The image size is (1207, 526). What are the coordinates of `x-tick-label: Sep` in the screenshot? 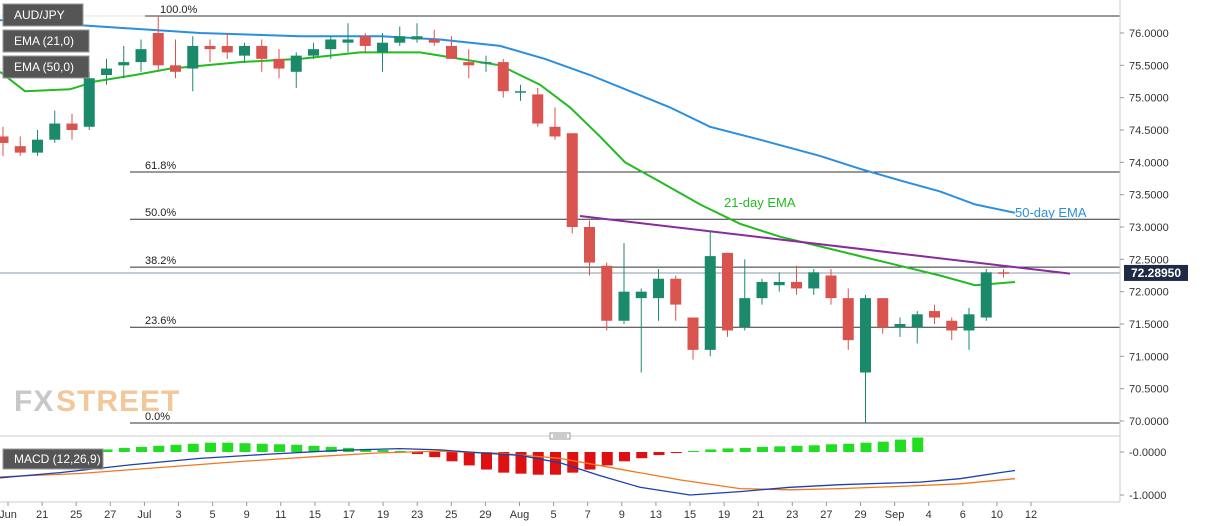 It's located at (895, 515).